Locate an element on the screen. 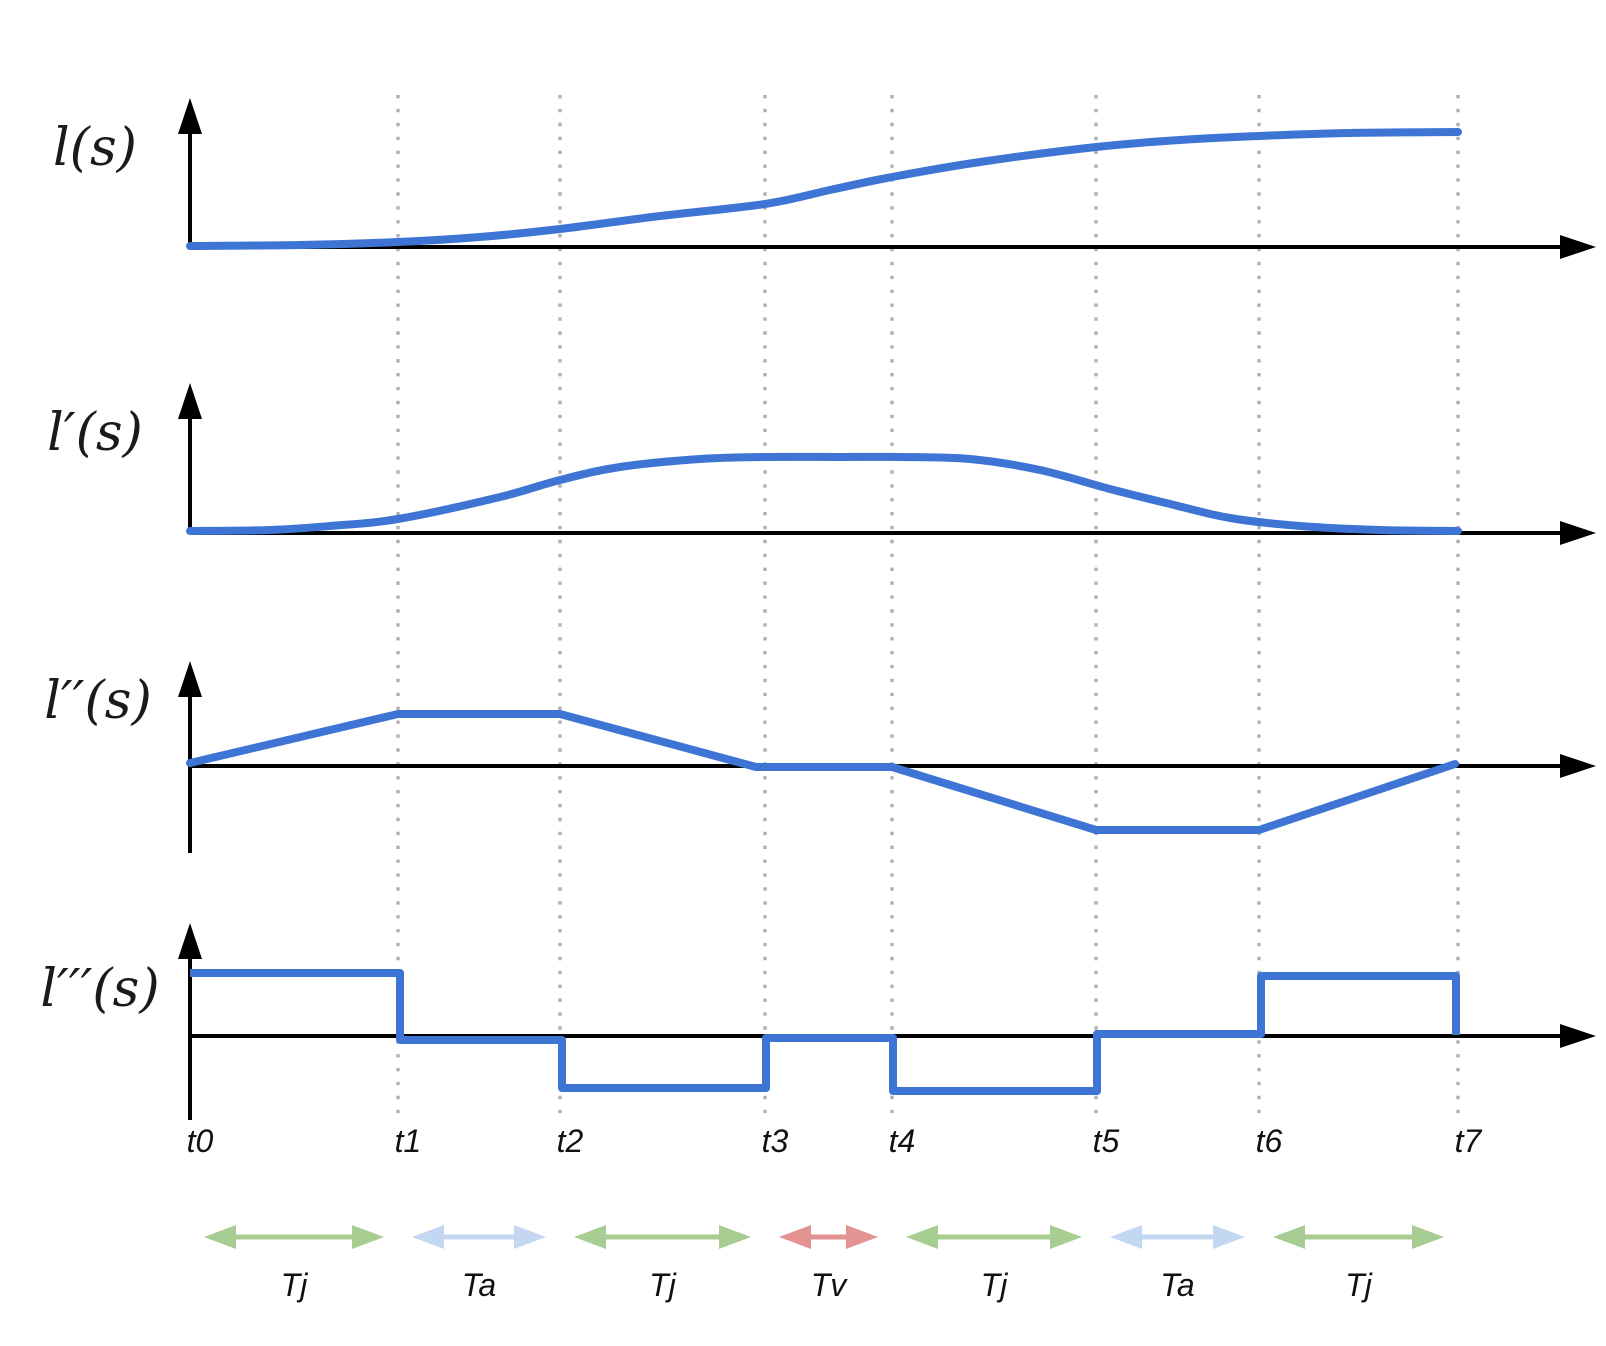 Image resolution: width=1606 pixels, height=1346 pixels. panel-jerk: l′′′(s) is located at coordinates (818, 1021).